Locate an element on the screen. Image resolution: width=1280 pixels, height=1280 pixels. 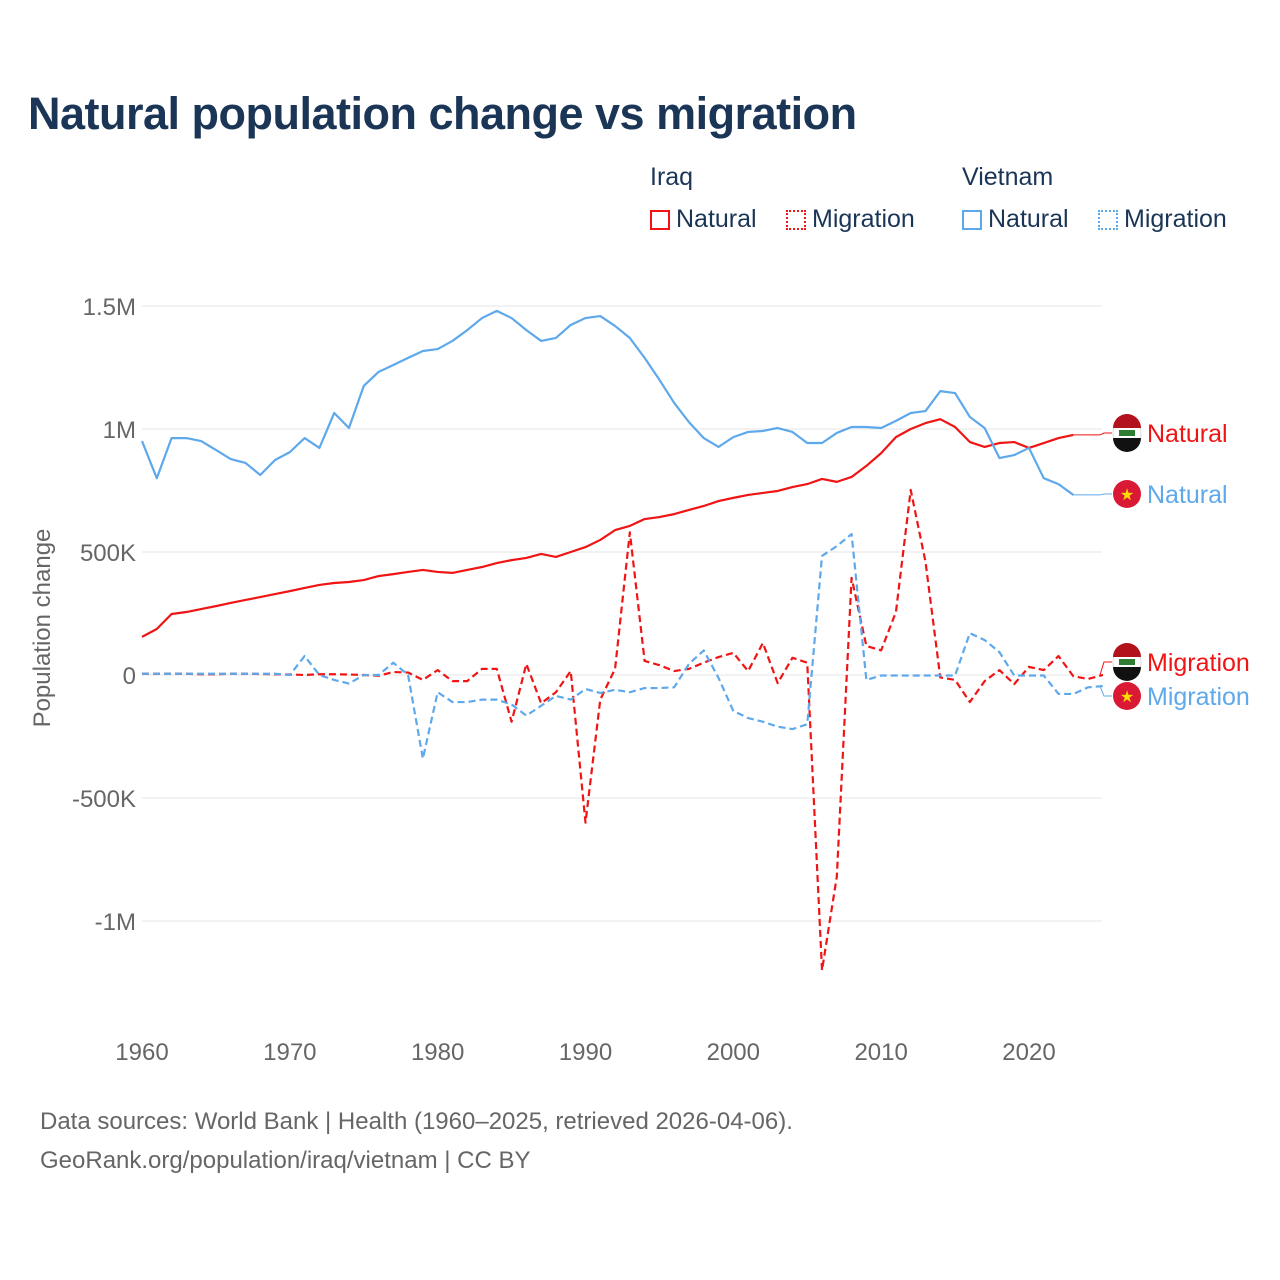
legend-group-vietnam: Vietnam is located at coordinates (1008, 177).